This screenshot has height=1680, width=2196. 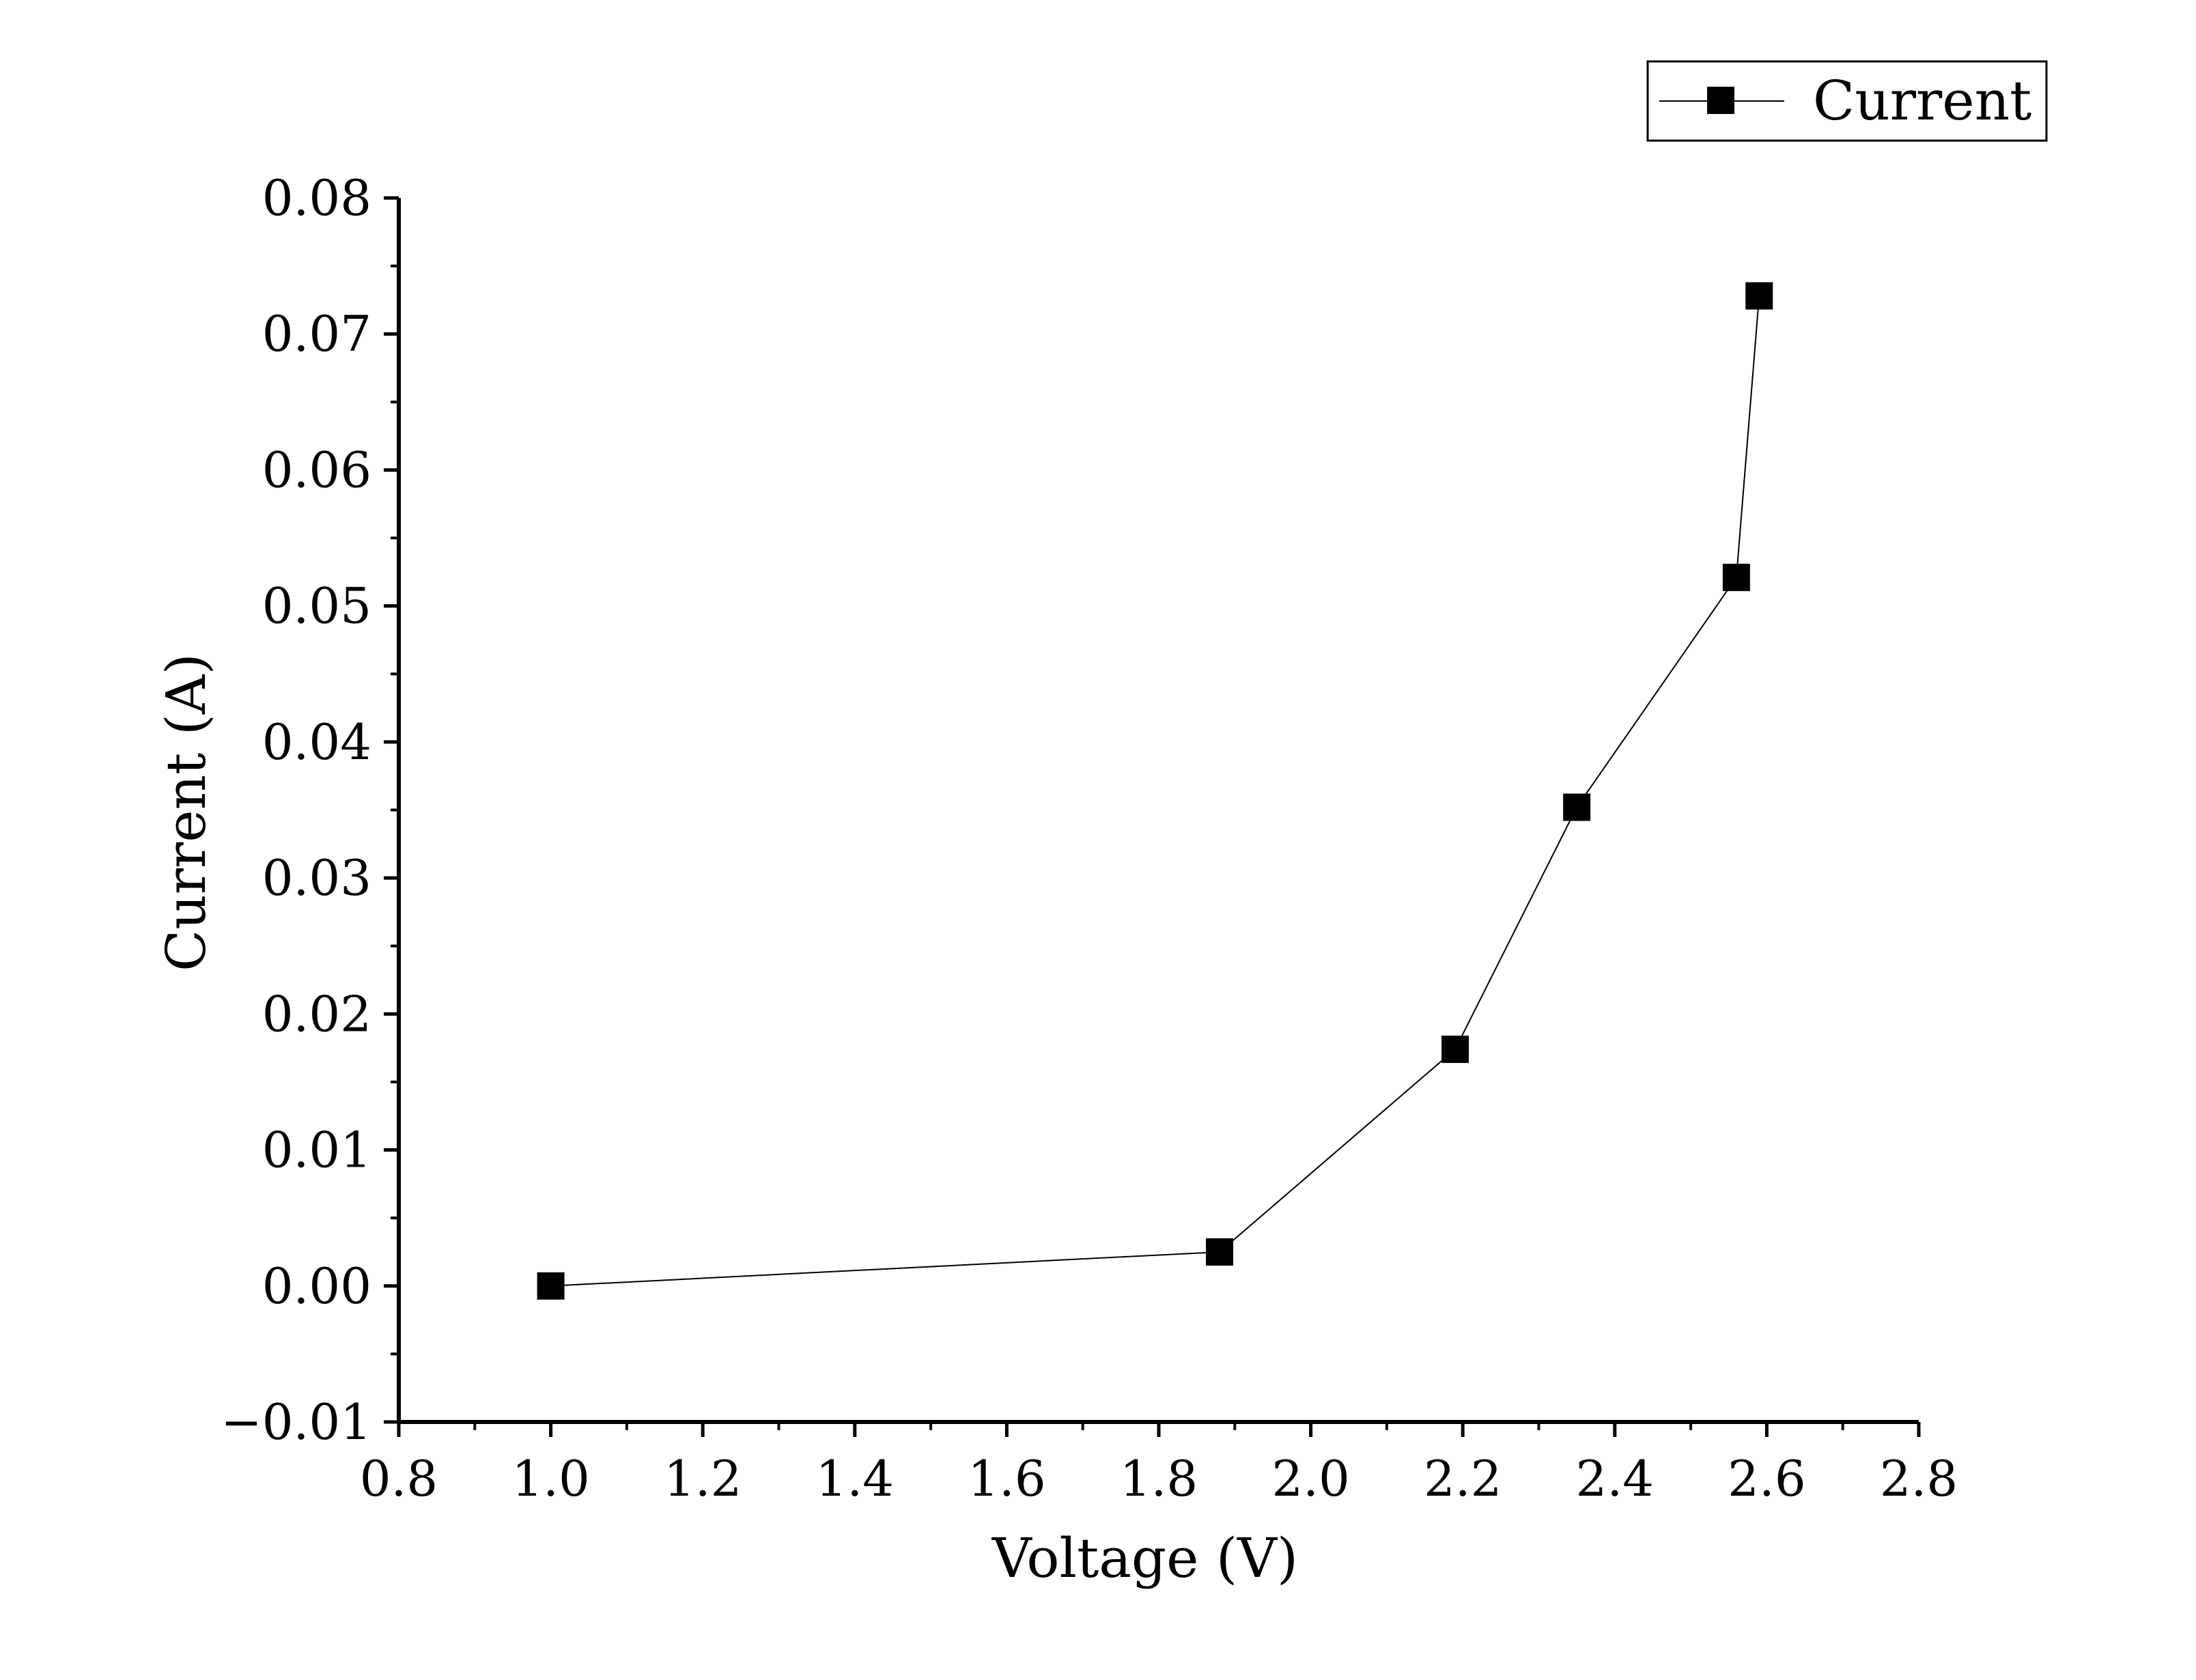 What do you see at coordinates (1007, 1478) in the screenshot?
I see `x-tick-label: 1.6` at bounding box center [1007, 1478].